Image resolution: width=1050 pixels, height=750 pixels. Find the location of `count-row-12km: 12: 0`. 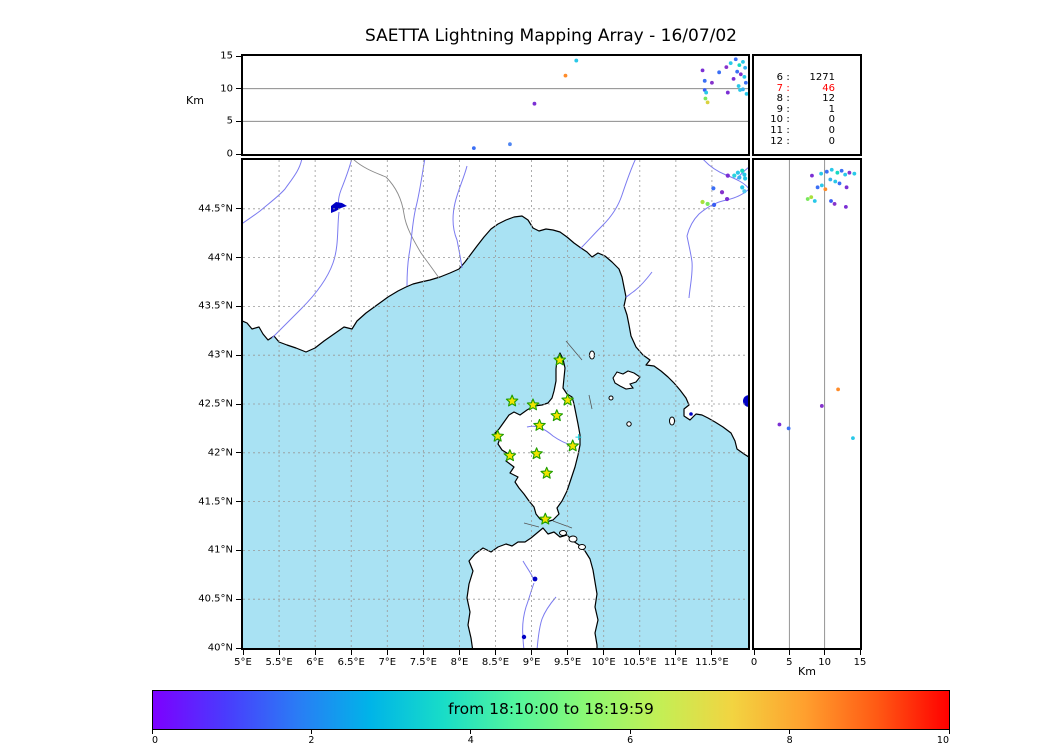

count-row-12km: 12: 0 is located at coordinates (807, 141).